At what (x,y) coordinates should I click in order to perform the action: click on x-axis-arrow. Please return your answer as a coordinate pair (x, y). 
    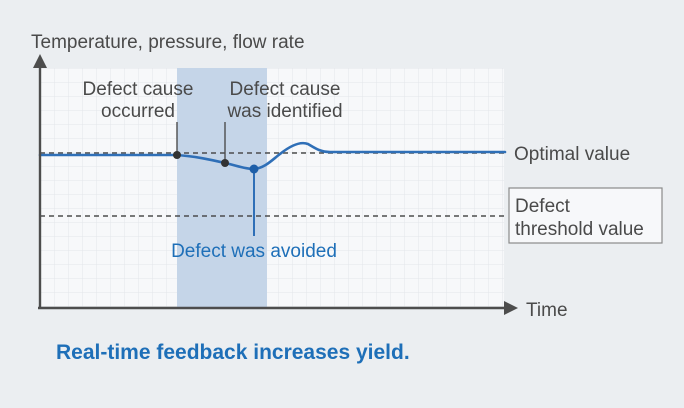
    Looking at the image, I should click on (511, 308).